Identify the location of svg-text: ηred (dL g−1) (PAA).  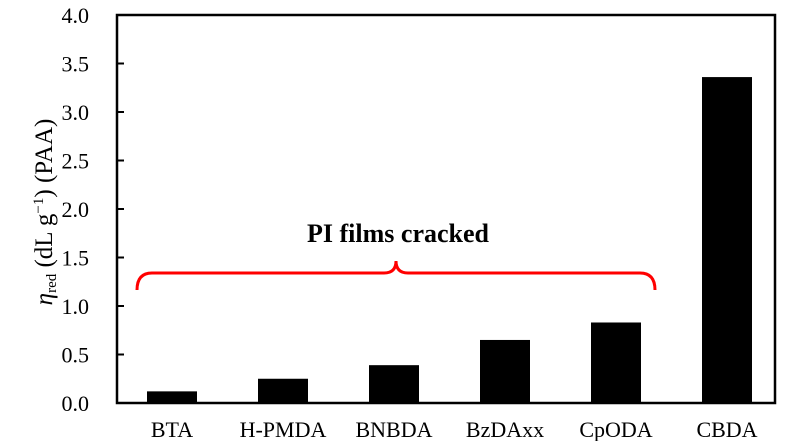
(45, 212).